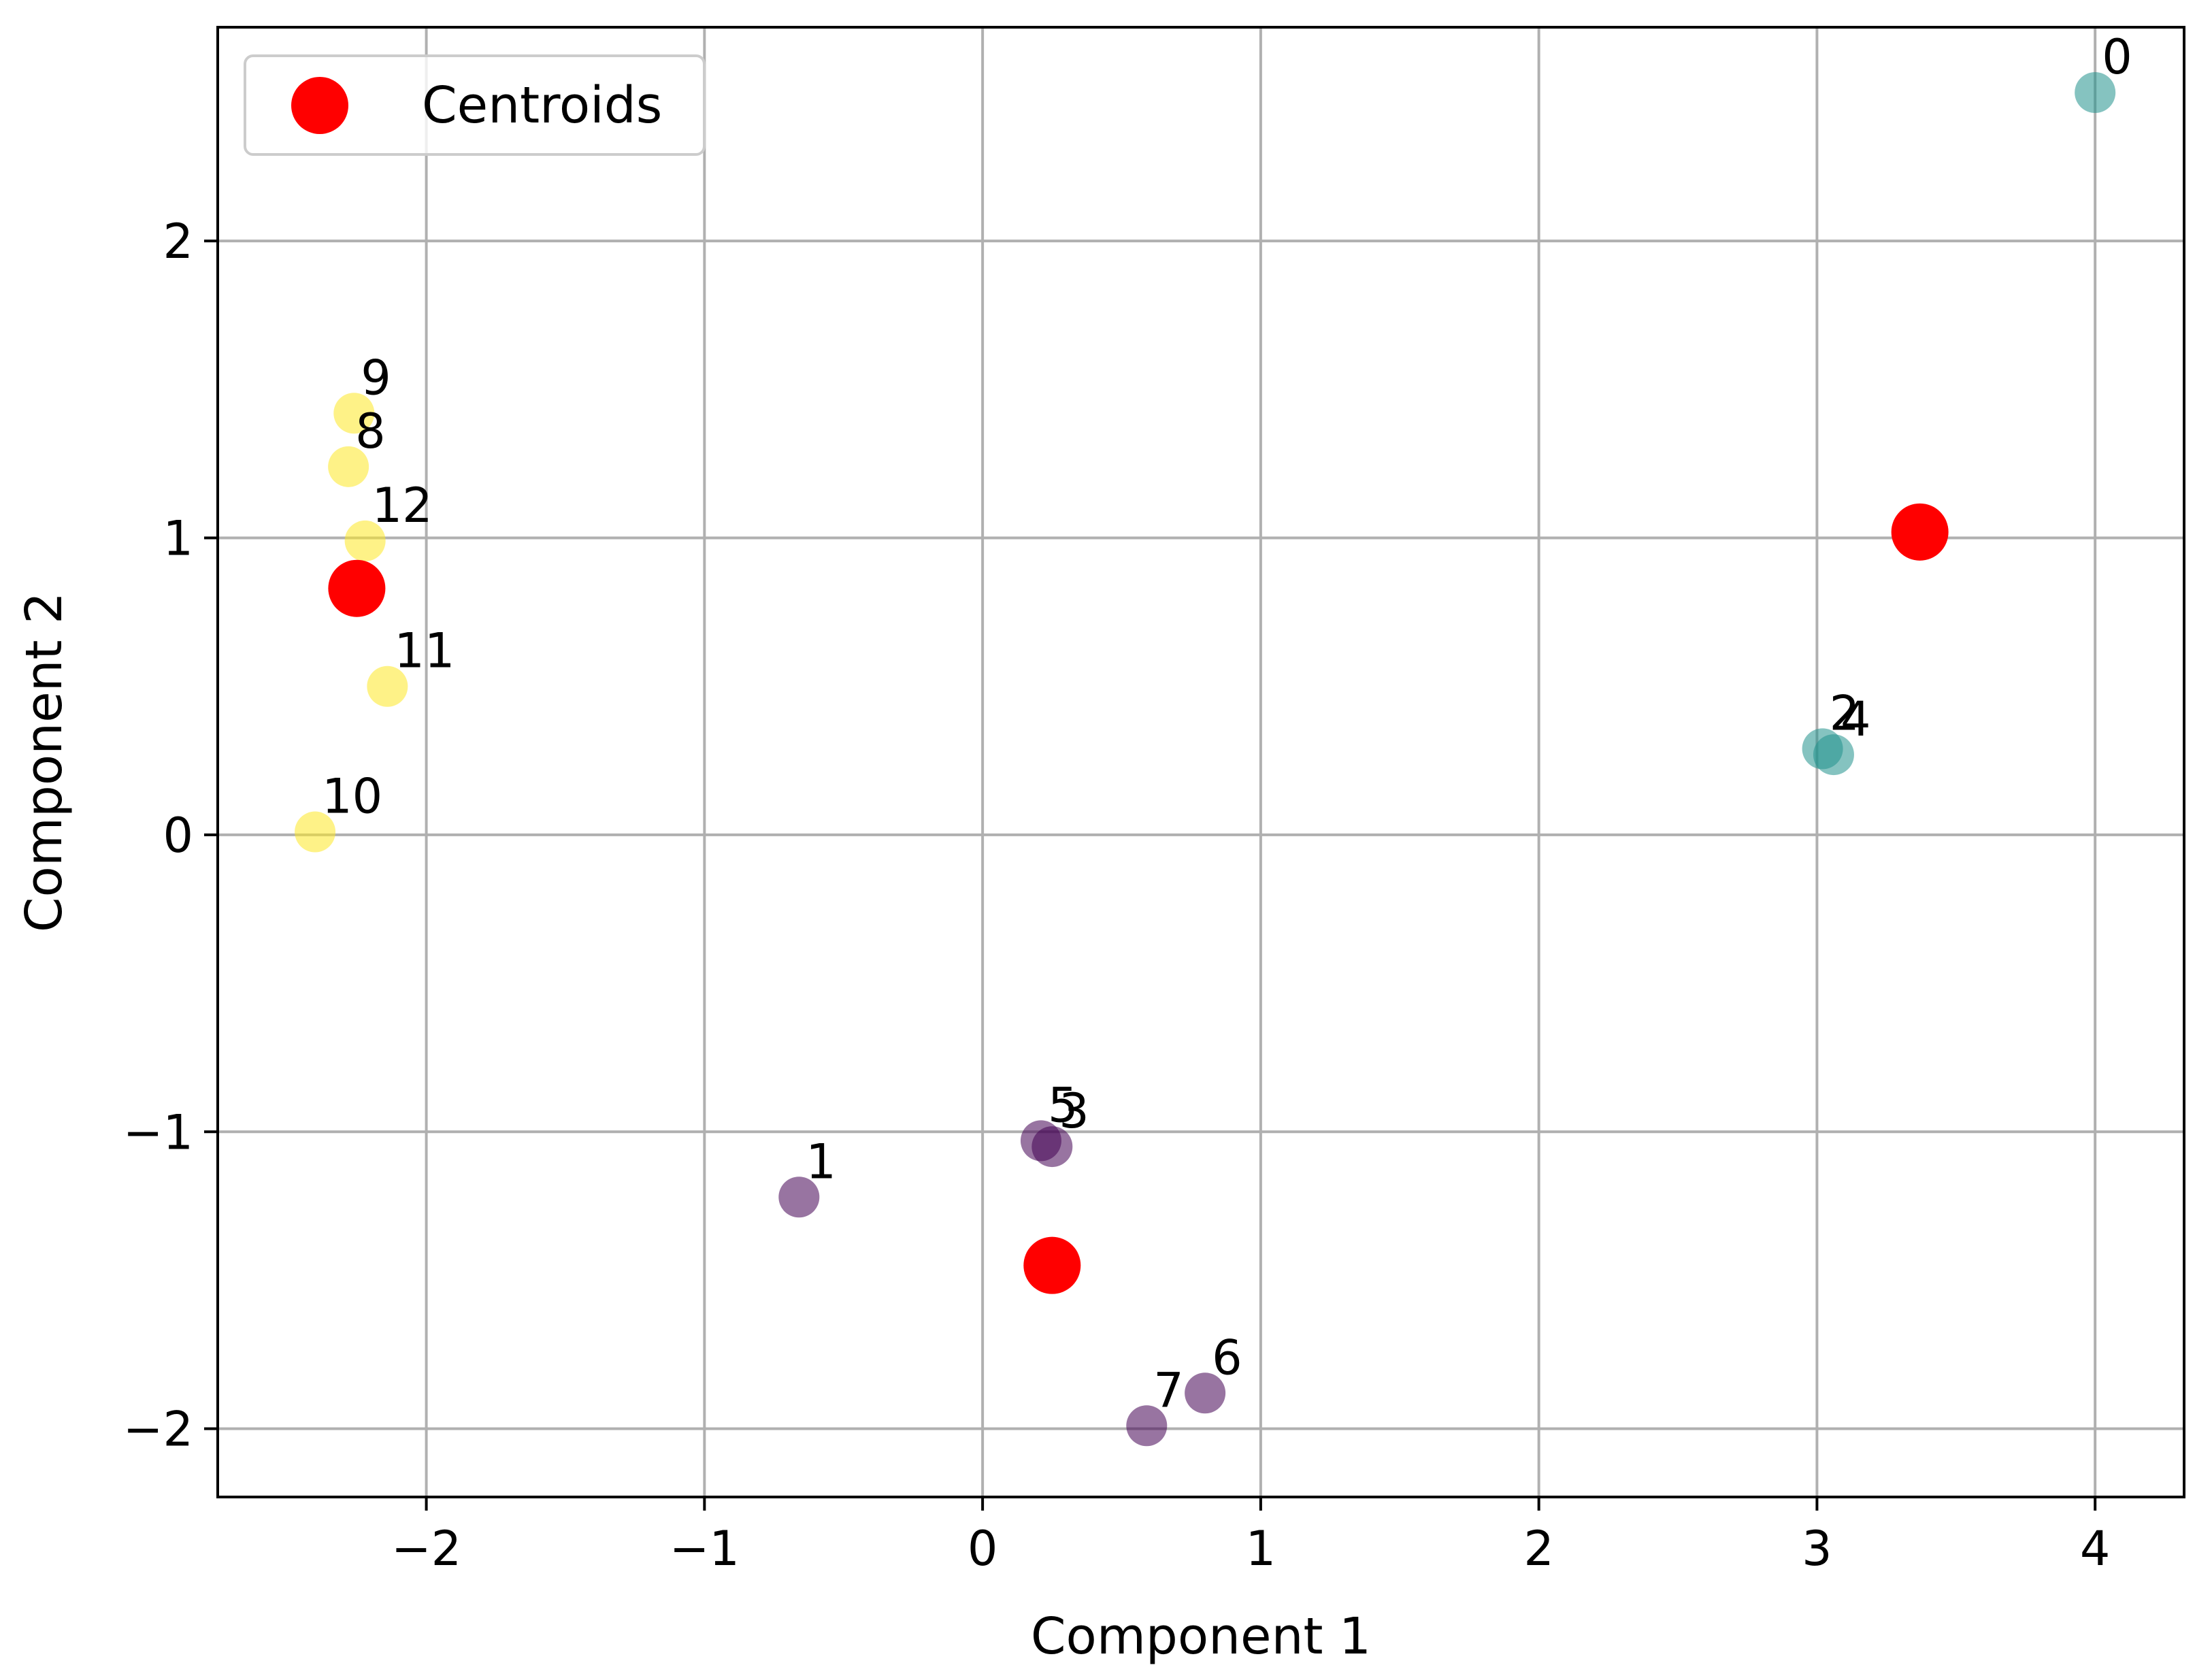 Image resolution: width=2212 pixels, height=1678 pixels. I want to click on point-label: 9, so click(376, 378).